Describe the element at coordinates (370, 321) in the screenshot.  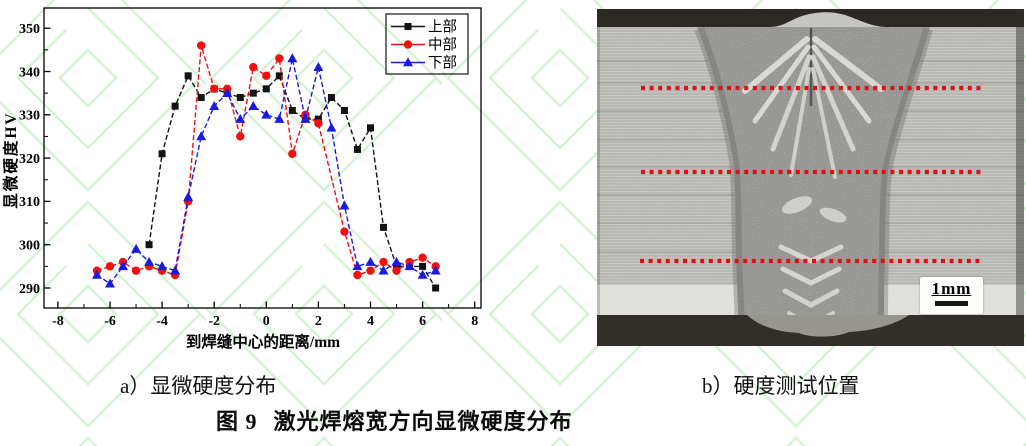
I see `x-tick-label: 4` at that location.